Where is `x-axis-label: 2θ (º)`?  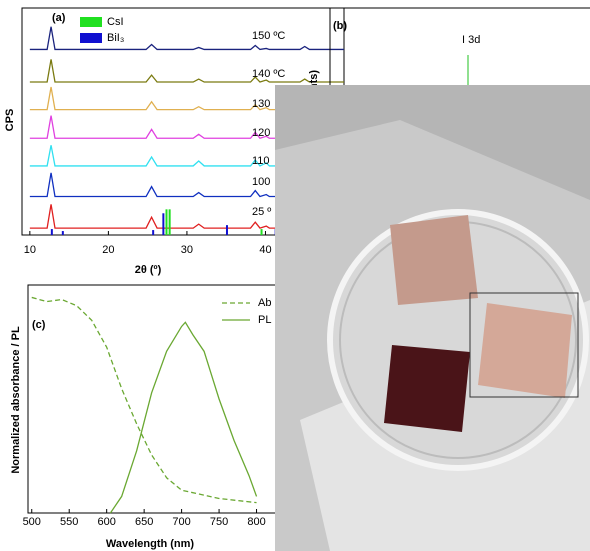
x-axis-label: 2θ (º) is located at coordinates (148, 270).